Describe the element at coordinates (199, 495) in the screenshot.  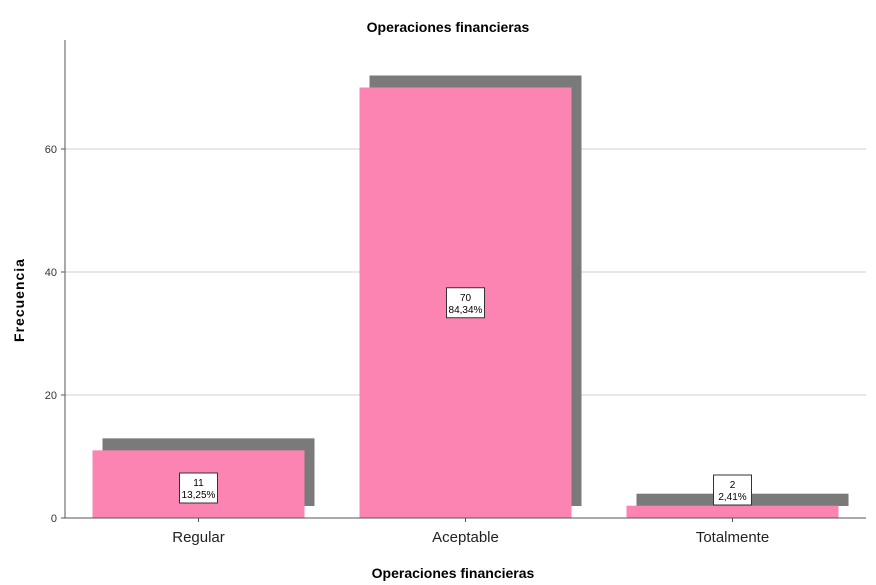
I see `data-label-percent: 13,25%` at that location.